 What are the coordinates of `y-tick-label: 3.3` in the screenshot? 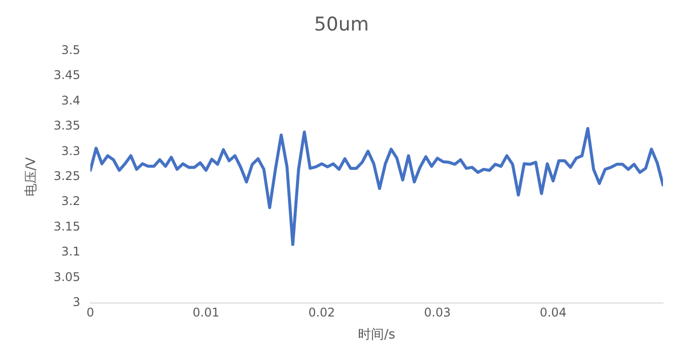 It's located at (70, 151).